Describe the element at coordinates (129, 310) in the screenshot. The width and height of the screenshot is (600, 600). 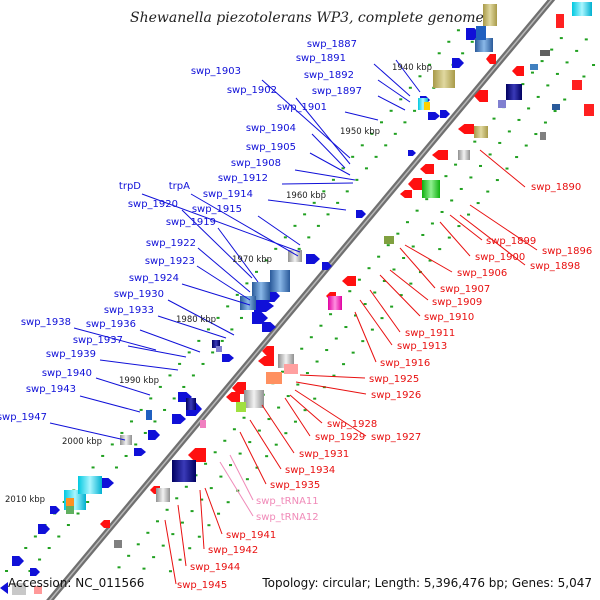
I see `gene-label-swp-1933: swp_1933` at that location.